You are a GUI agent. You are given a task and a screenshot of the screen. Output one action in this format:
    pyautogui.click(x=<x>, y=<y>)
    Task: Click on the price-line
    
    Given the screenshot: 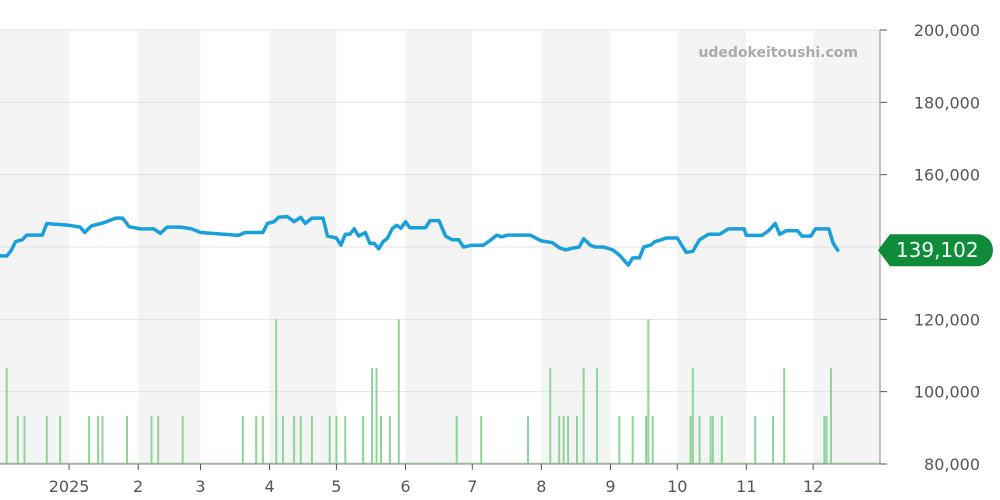 What is the action you would take?
    pyautogui.click(x=420, y=240)
    